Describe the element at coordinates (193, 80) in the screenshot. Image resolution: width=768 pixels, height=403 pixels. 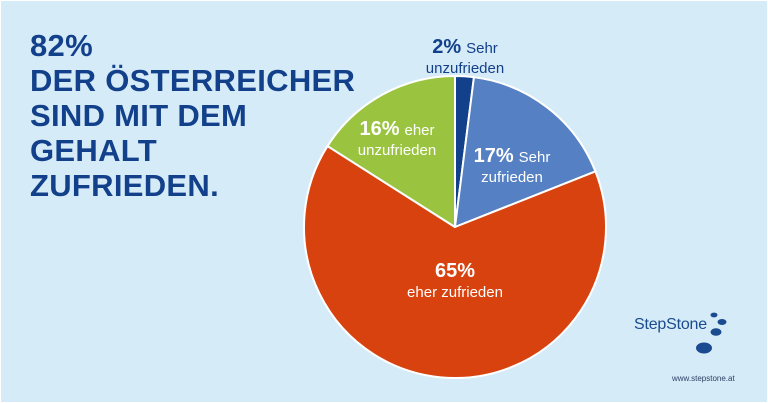
I see `headline-line-2: DER ÖSTERREICHER` at that location.